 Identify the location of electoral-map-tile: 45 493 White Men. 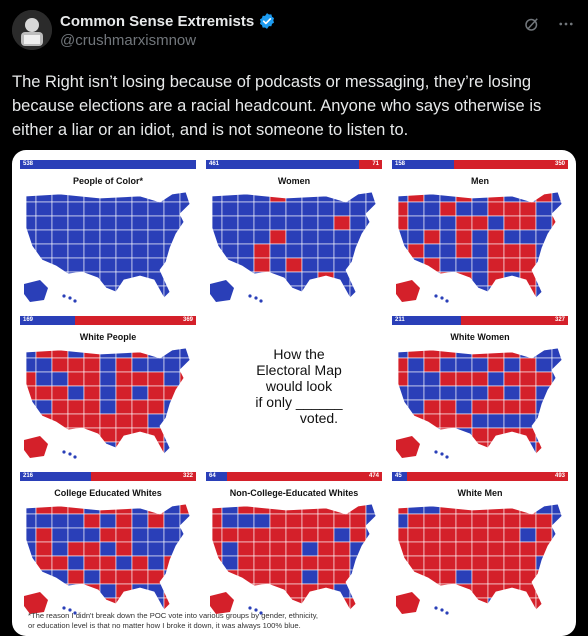
(480, 547).